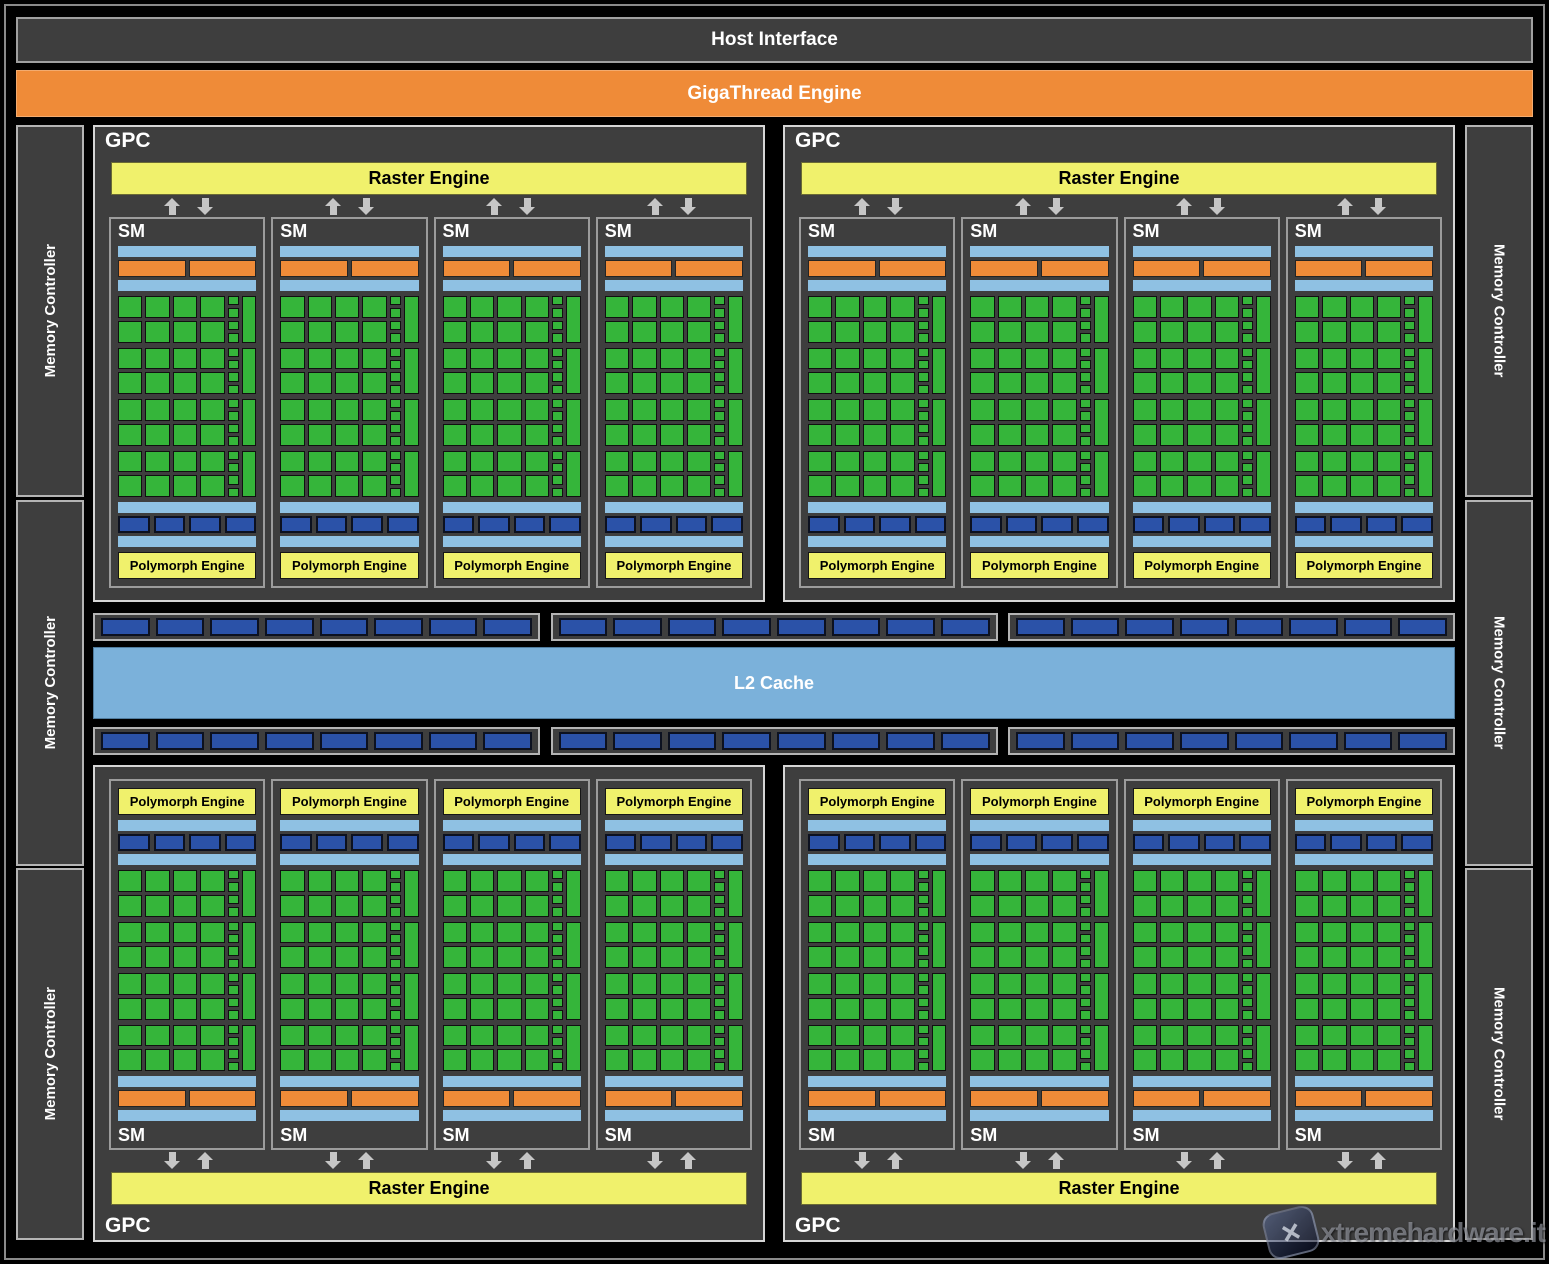 The image size is (1549, 1264). I want to click on sm: SM Polymorph Engine, so click(187, 402).